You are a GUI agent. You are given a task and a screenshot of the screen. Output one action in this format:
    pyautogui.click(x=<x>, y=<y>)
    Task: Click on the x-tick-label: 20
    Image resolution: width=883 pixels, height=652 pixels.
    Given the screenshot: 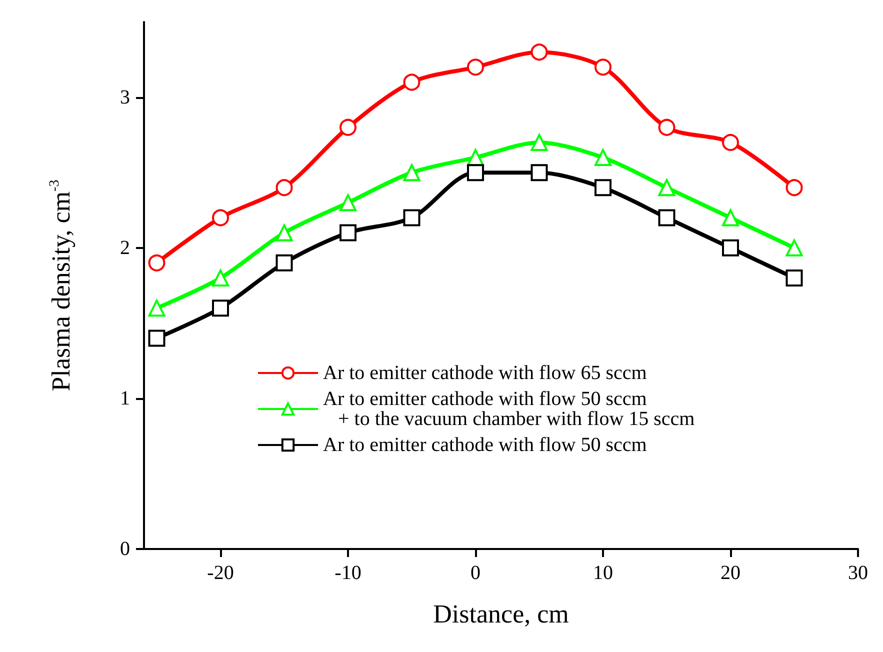 What is the action you would take?
    pyautogui.click(x=730, y=573)
    